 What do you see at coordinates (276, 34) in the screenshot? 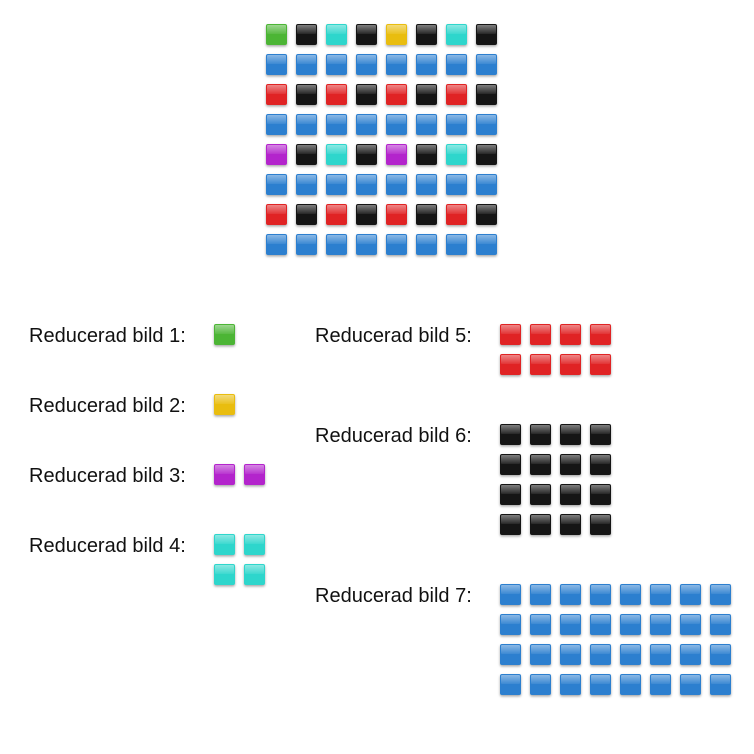
I see `main-pixel-green-r1-c1` at bounding box center [276, 34].